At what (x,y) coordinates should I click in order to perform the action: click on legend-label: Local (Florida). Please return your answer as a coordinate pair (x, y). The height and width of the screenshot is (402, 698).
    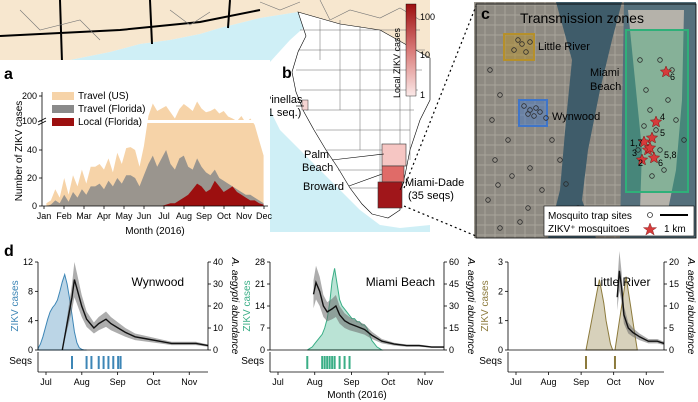
    Looking at the image, I should click on (110, 122).